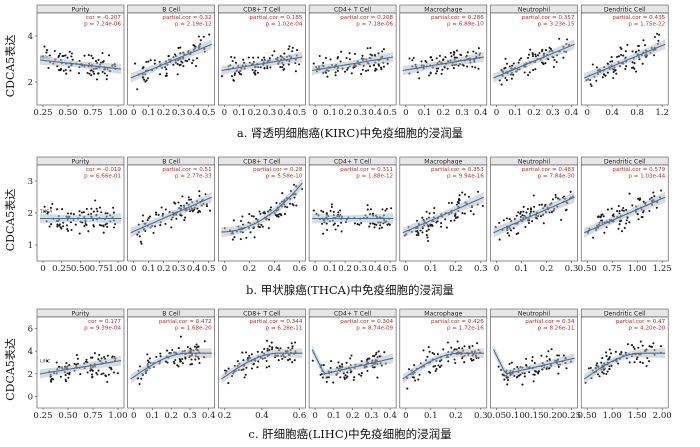  Describe the element at coordinates (99, 269) in the screenshot. I see `x-tick-label: 0.75` at that location.